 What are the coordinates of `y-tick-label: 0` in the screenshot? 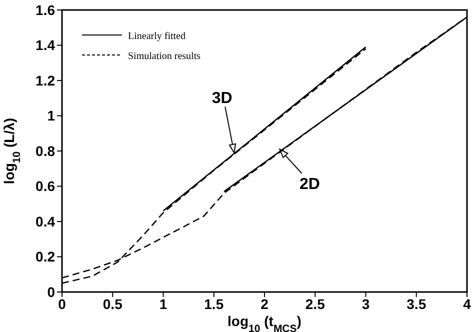 It's located at (51, 292).